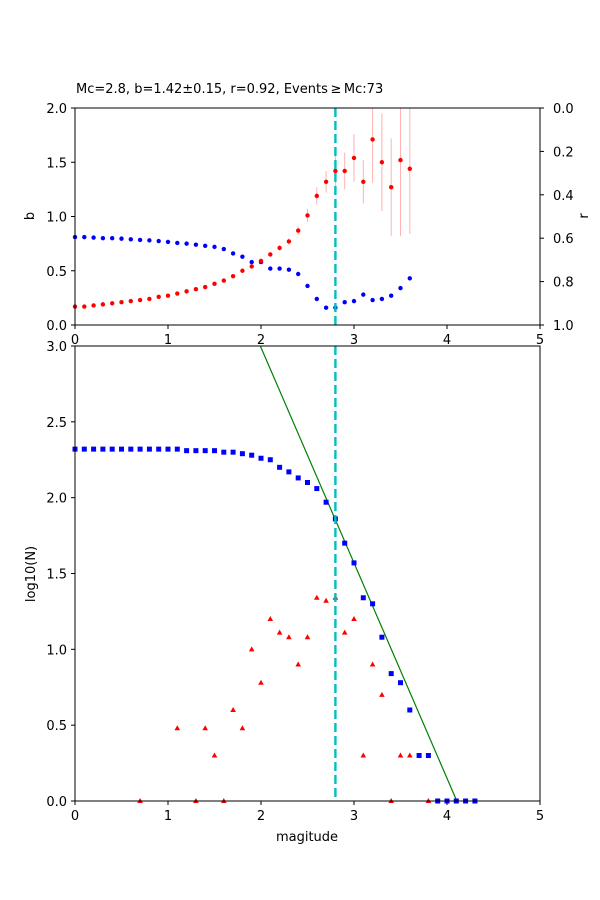 The image size is (600, 900). I want to click on bottom-x-tick-label: 5, so click(540, 816).